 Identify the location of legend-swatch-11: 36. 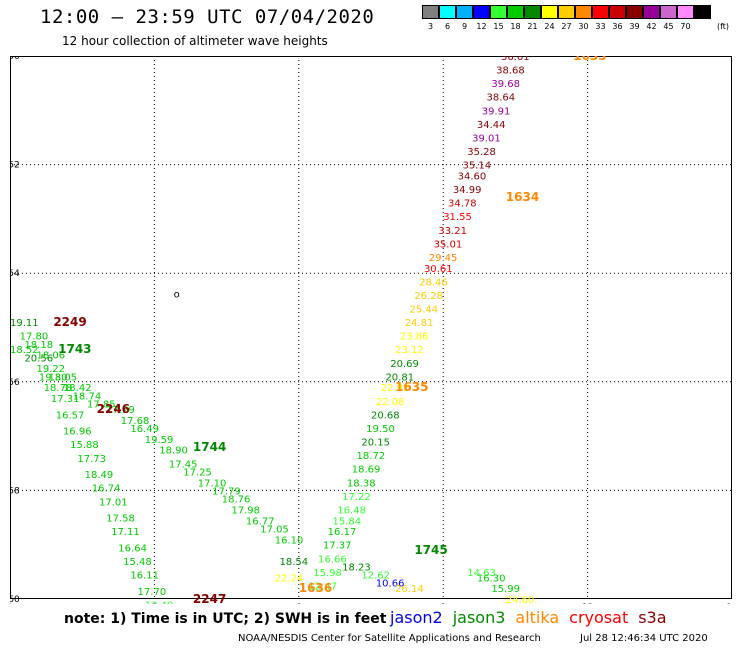
(617, 18).